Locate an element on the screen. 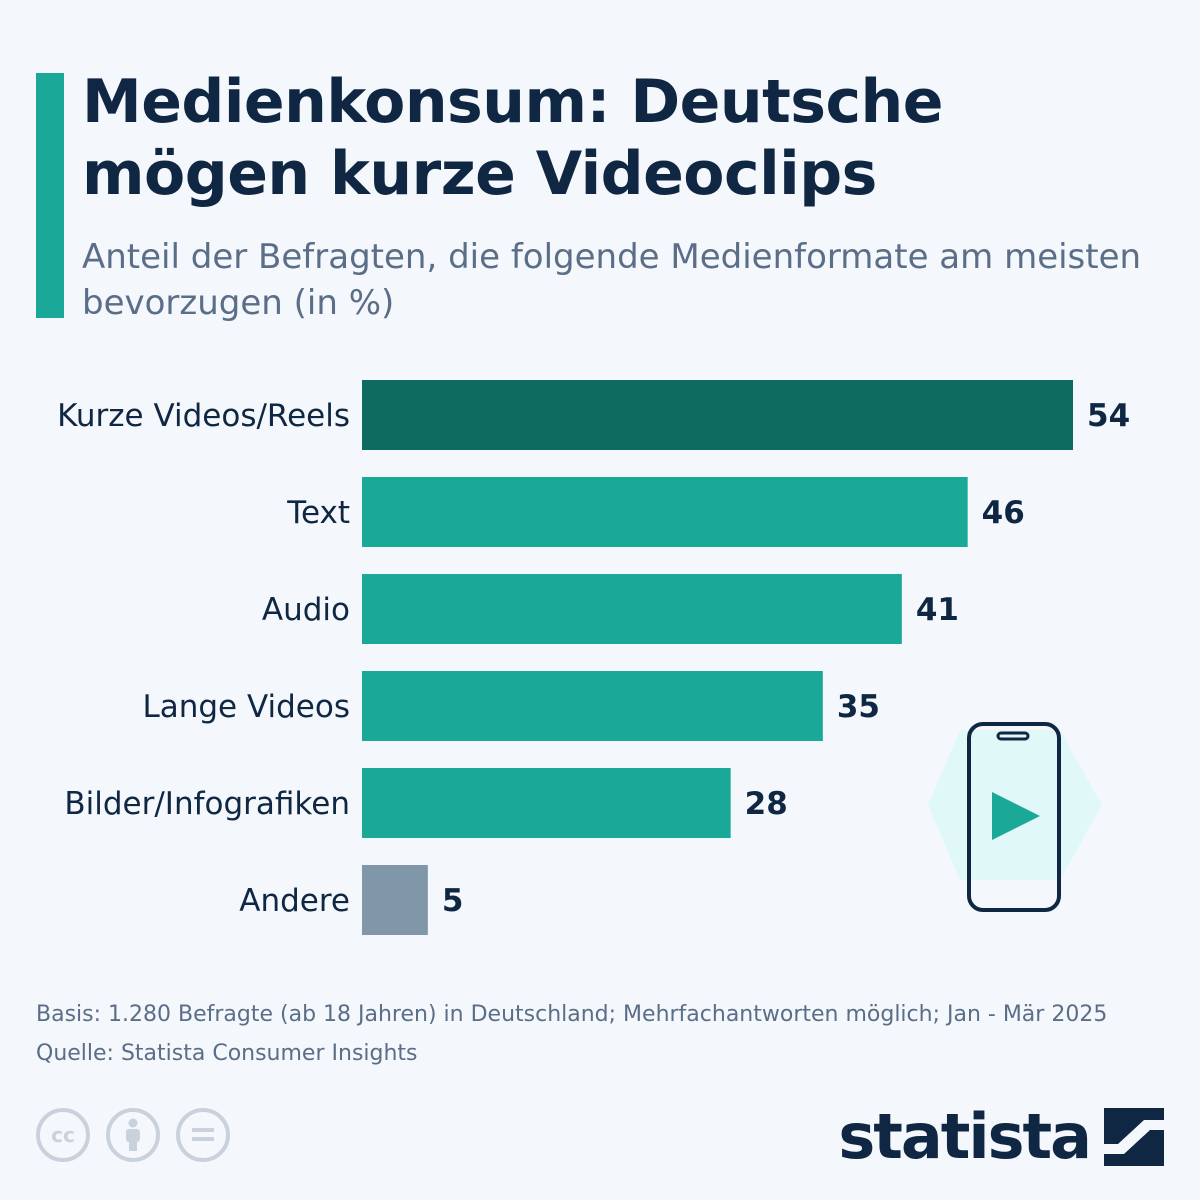  value-label: 35 is located at coordinates (858, 707).